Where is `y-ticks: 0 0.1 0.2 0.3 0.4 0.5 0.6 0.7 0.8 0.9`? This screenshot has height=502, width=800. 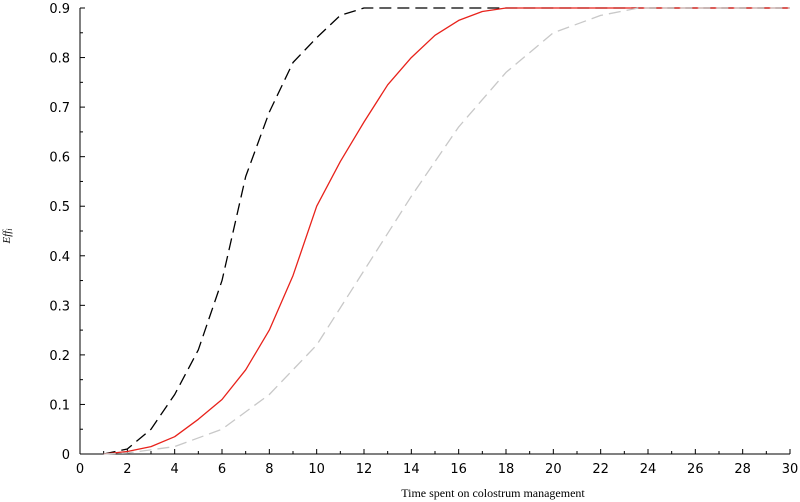
y-ticks: 0 0.1 0.2 0.3 0.4 0.5 0.6 0.7 0.8 0.9 is located at coordinates (67, 232).